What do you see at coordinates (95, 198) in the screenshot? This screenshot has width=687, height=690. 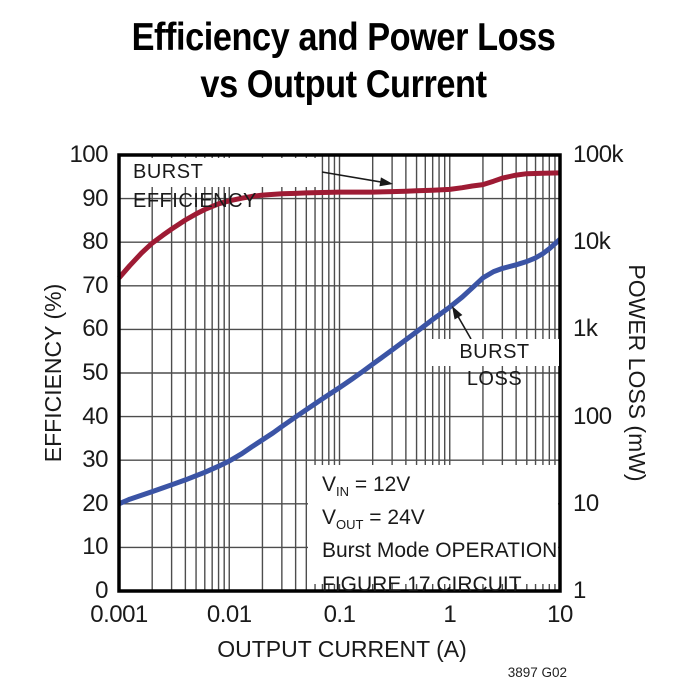 I see `y-left-tick-label: 90` at bounding box center [95, 198].